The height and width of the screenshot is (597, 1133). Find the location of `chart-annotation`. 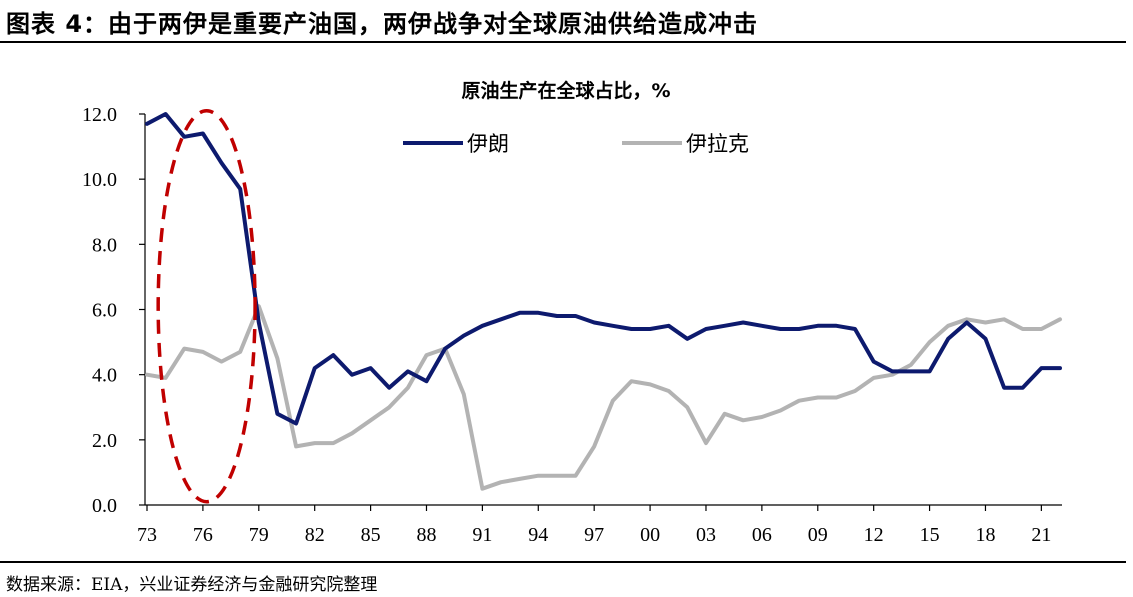

chart-annotation is located at coordinates (206, 306).